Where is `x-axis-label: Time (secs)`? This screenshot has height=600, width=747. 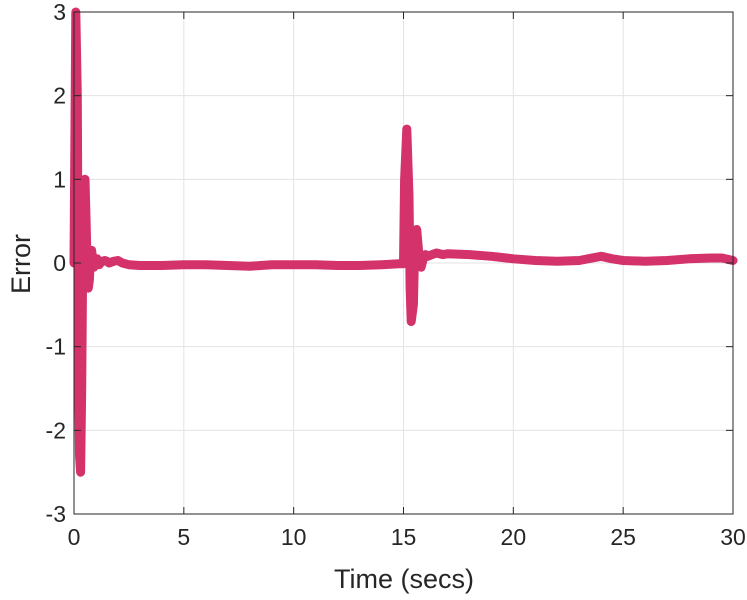
x-axis-label: Time (secs) is located at coordinates (404, 579).